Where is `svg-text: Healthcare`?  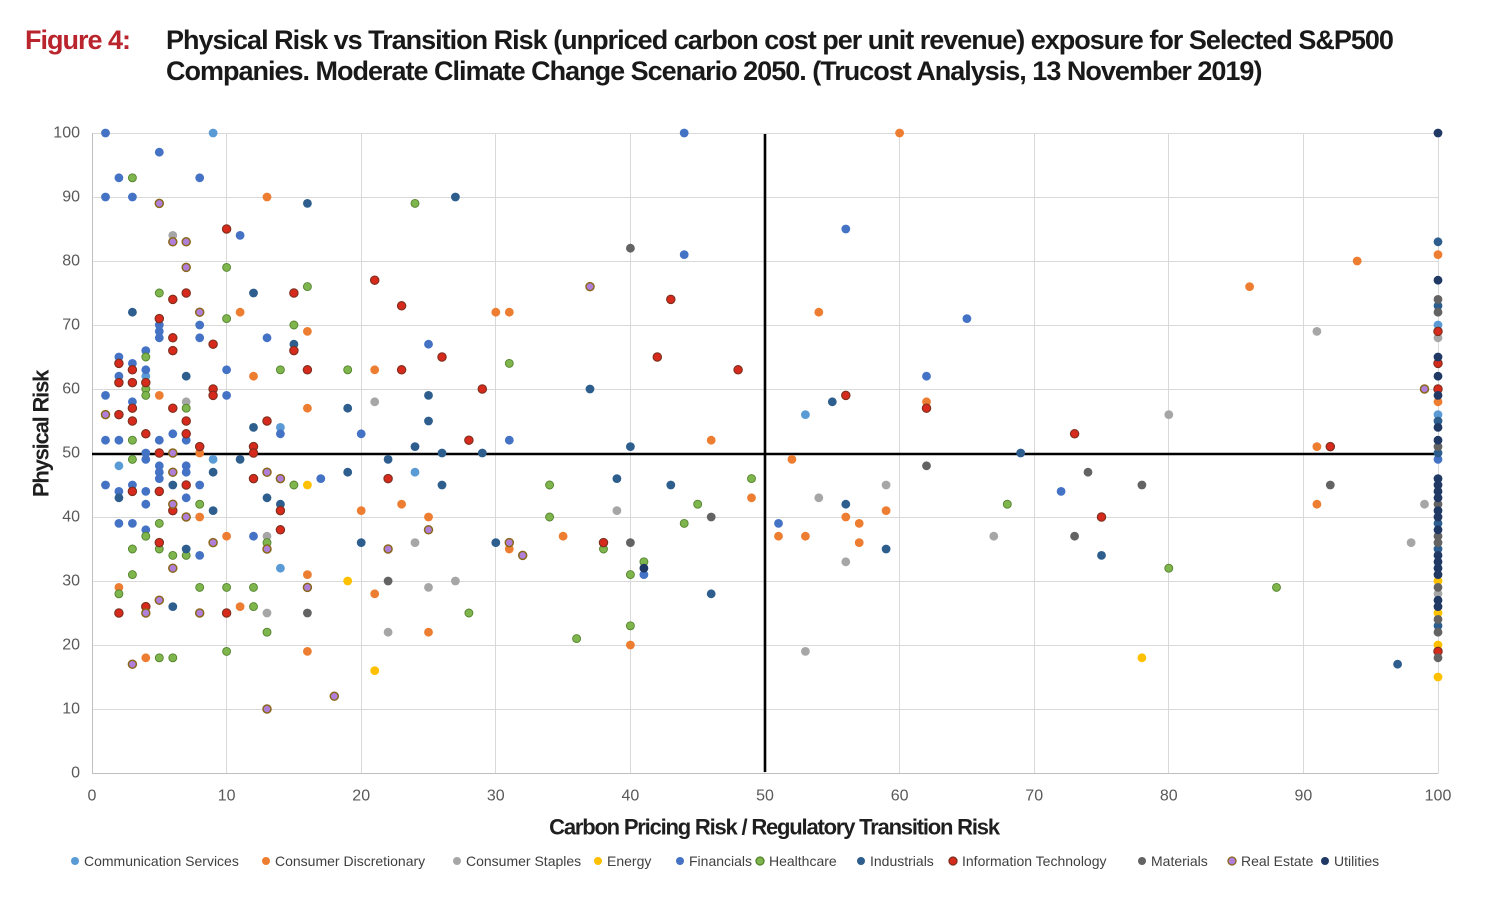
svg-text: Healthcare is located at coordinates (803, 861).